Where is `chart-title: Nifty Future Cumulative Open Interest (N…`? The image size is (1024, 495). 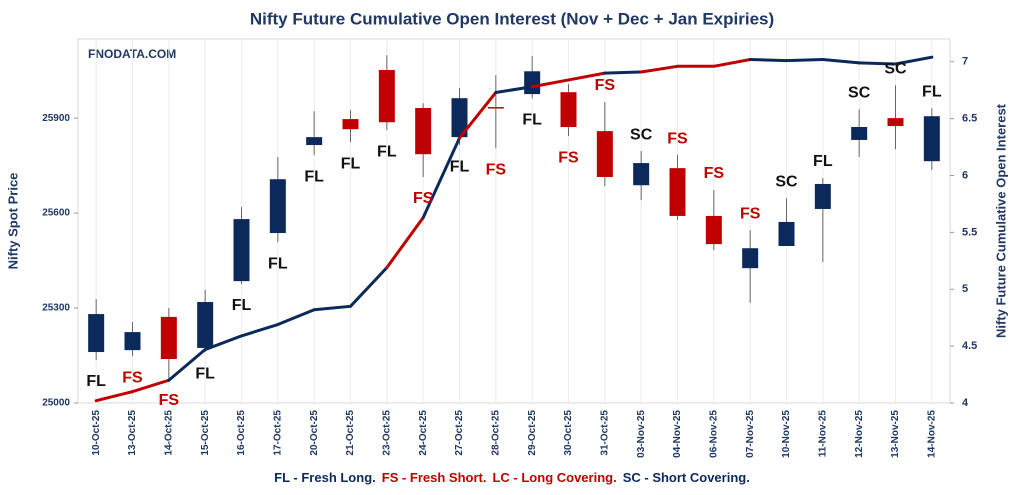
chart-title: Nifty Future Cumulative Open Interest (N… is located at coordinates (512, 18).